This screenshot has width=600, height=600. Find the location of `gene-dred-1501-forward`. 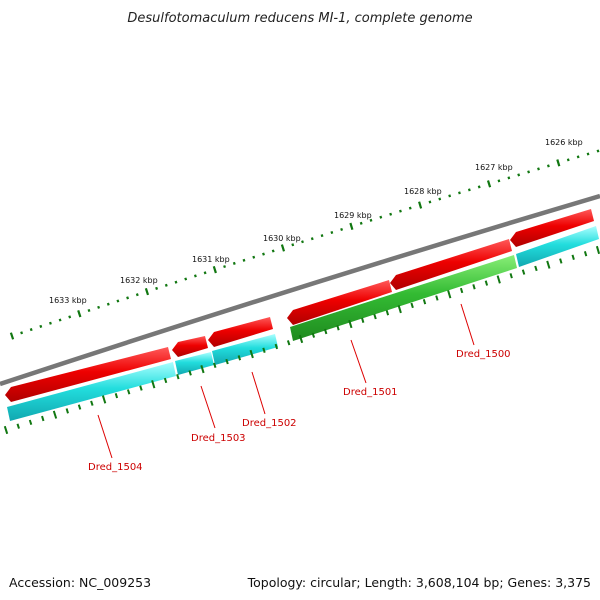

gene-dred-1501-forward is located at coordinates (339, 302).